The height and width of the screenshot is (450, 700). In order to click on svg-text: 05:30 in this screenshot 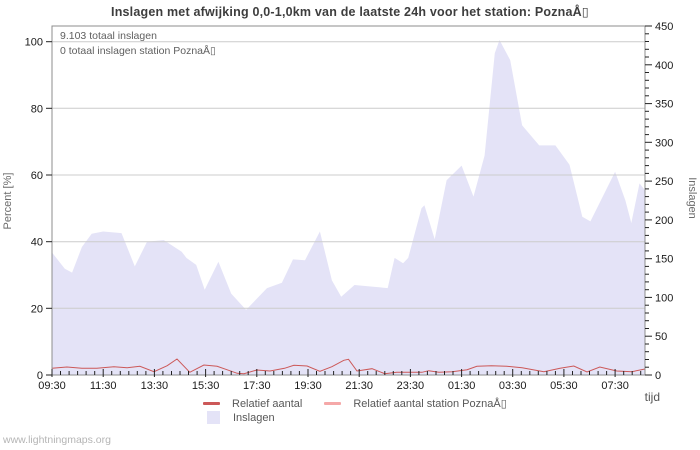, I will do `click(564, 386)`.